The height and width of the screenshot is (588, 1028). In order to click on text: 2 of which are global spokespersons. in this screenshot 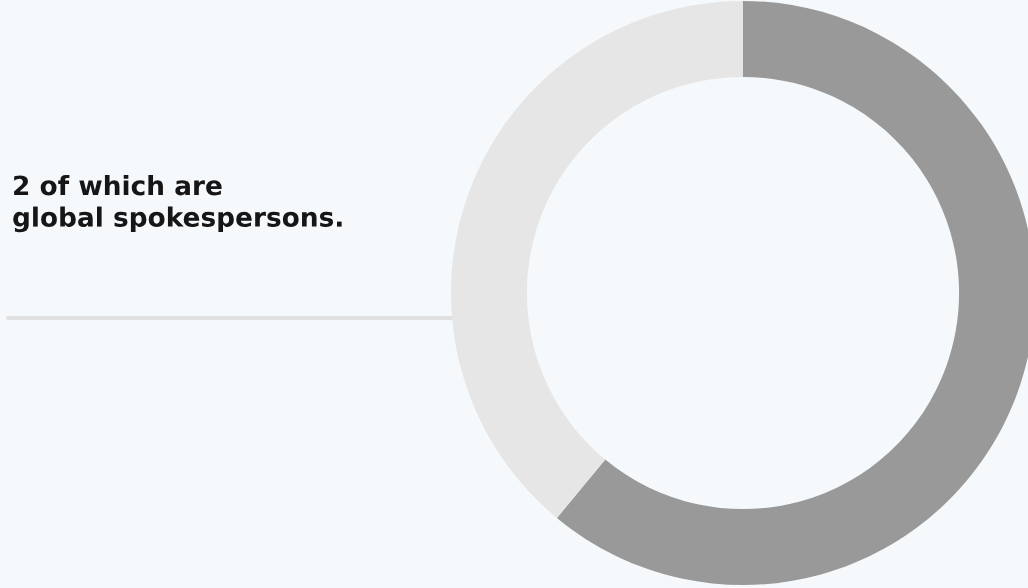, I will do `click(177, 204)`.